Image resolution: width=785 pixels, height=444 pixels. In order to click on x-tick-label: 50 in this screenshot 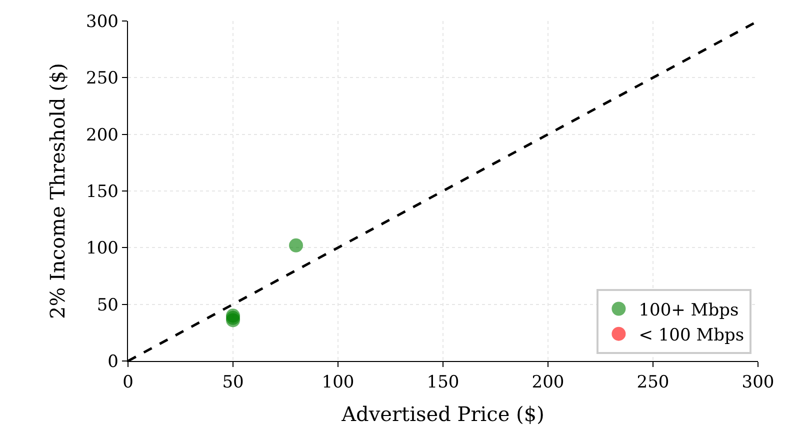, I will do `click(233, 382)`.